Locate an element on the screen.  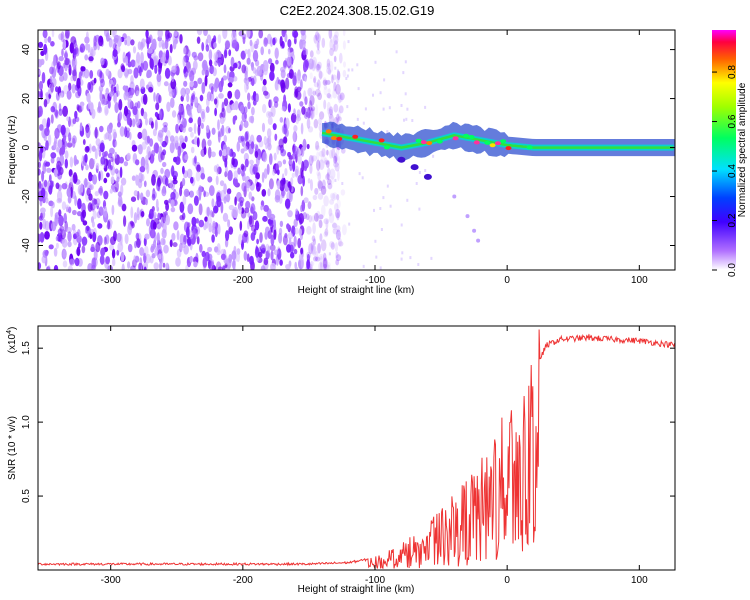
snr-scale-label: (x104) is located at coordinates (12, 340).